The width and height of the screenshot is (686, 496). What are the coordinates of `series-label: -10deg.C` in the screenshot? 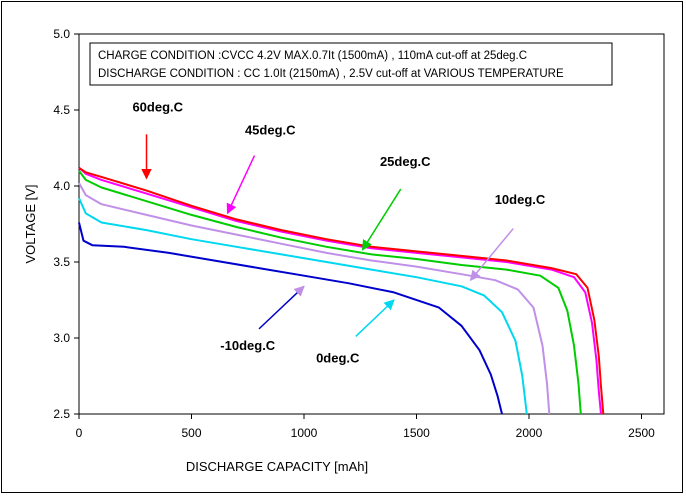 It's located at (248, 345).